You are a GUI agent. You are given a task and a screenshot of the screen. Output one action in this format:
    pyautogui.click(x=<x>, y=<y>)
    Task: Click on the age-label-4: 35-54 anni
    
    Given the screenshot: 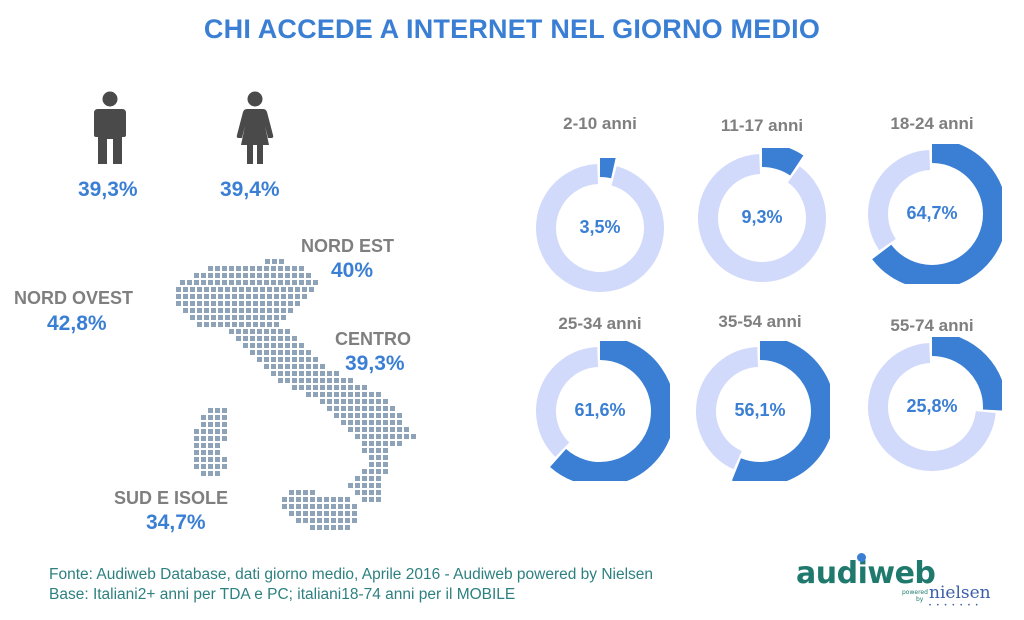 What is the action you would take?
    pyautogui.click(x=760, y=321)
    